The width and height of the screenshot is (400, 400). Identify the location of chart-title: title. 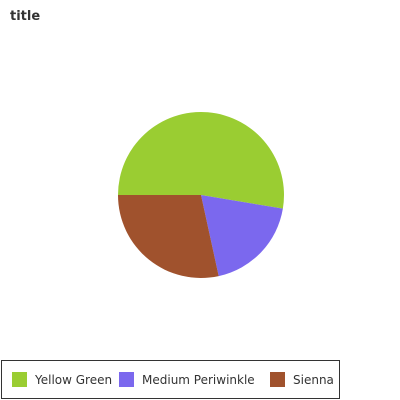
(25, 16).